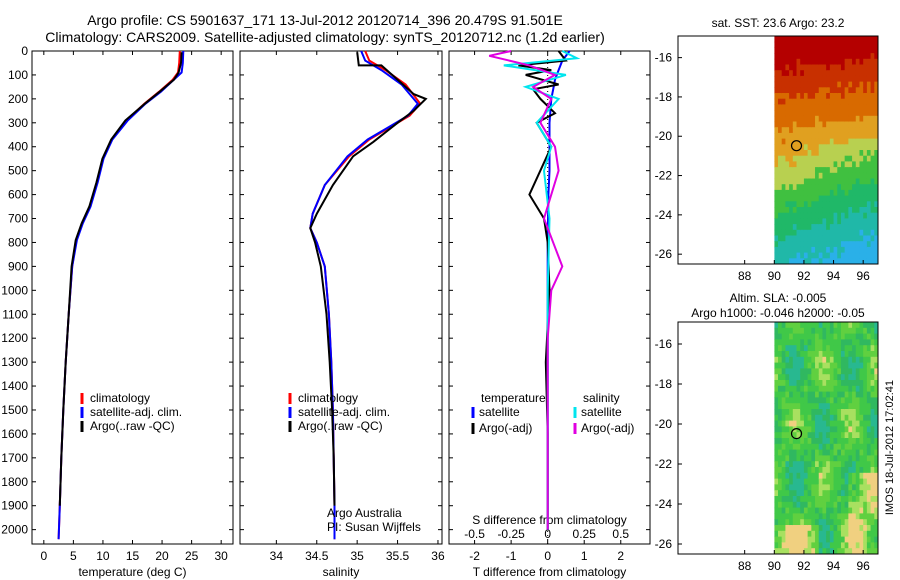  What do you see at coordinates (120, 279) in the screenshot?
I see `series-line-argo-raw-qc-` at bounding box center [120, 279].